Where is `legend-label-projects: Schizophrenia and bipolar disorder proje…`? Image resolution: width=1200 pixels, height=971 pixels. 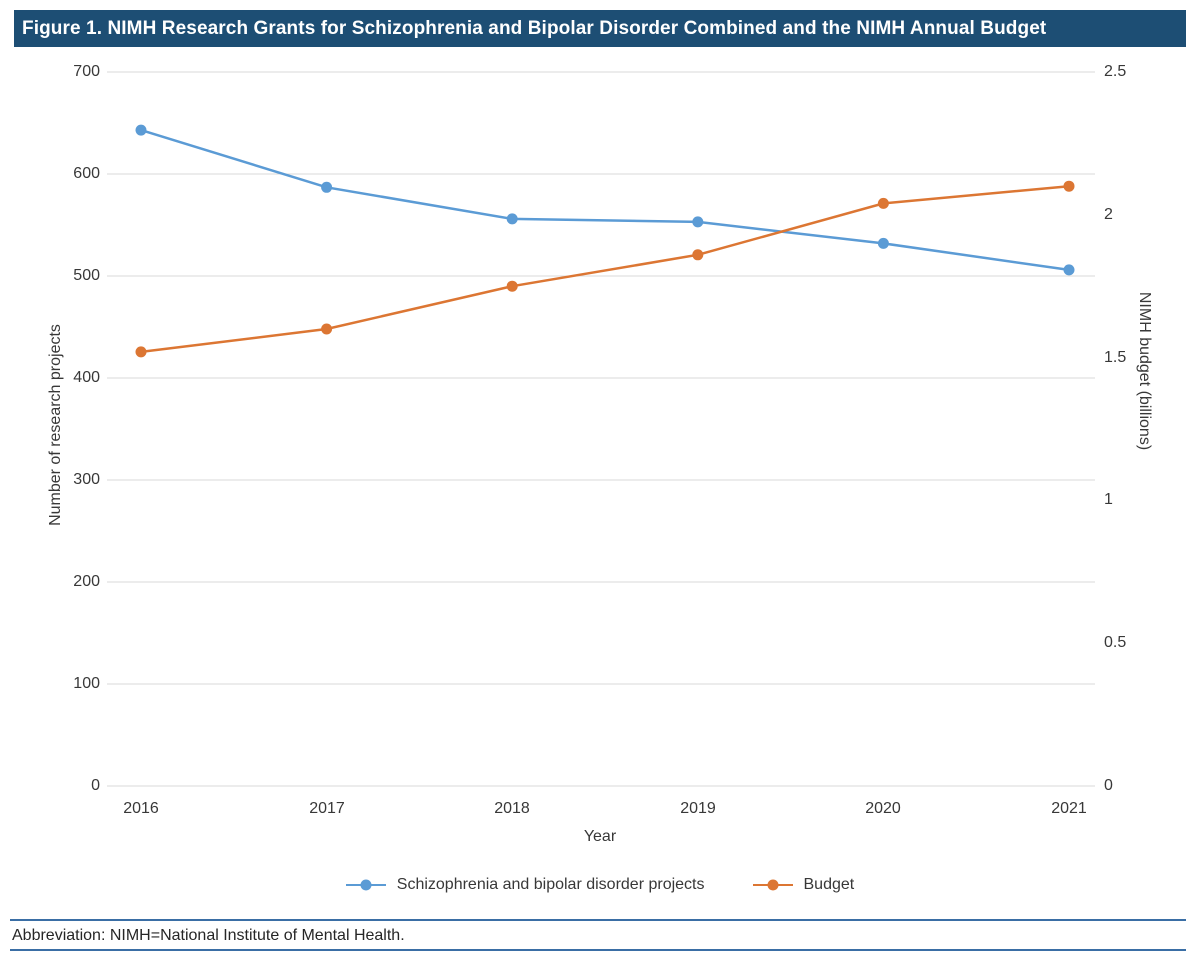 legend-label-projects: Schizophrenia and bipolar disorder proje… is located at coordinates (550, 884).